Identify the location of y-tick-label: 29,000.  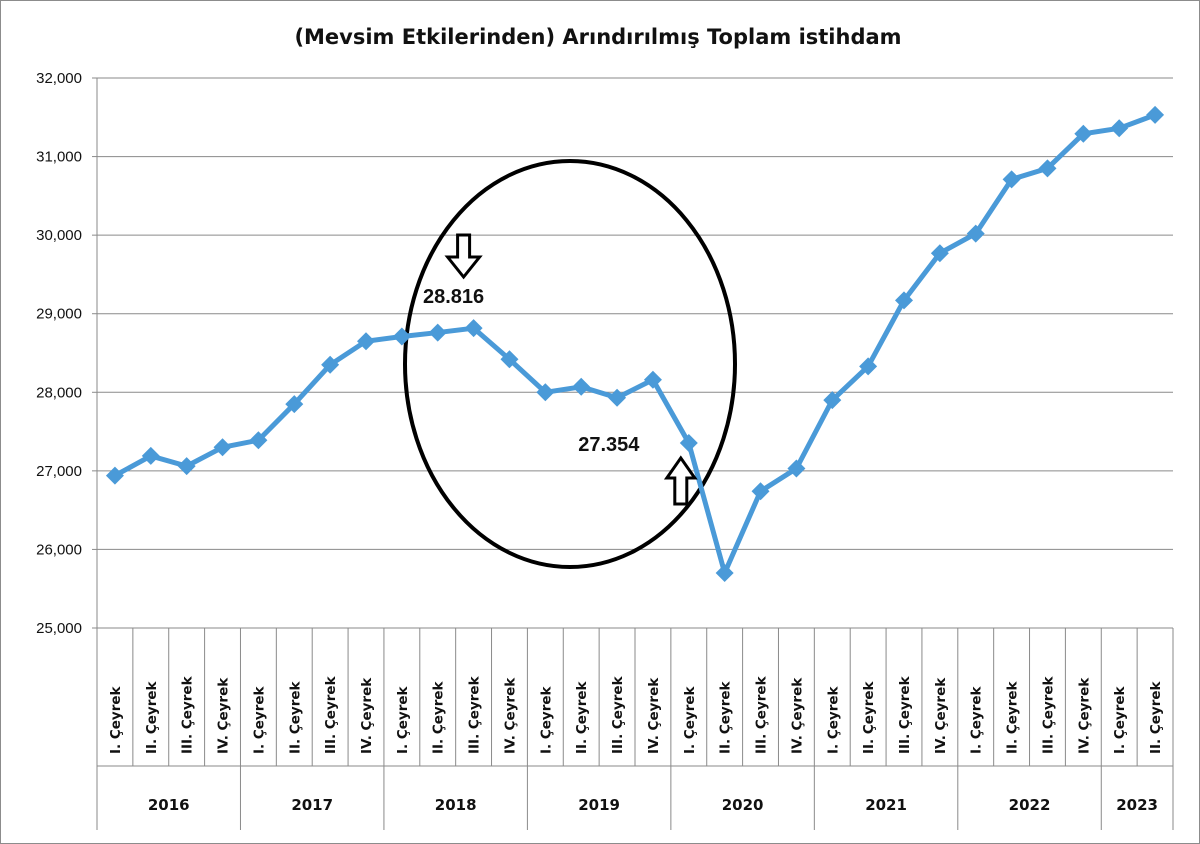
(59, 314).